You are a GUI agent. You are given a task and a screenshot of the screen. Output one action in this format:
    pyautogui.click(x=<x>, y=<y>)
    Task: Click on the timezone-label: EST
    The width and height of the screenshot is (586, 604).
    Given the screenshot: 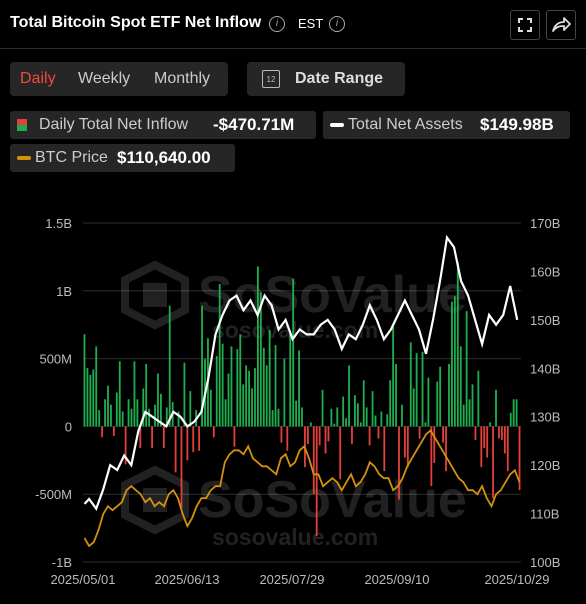 What is the action you would take?
    pyautogui.click(x=311, y=23)
    